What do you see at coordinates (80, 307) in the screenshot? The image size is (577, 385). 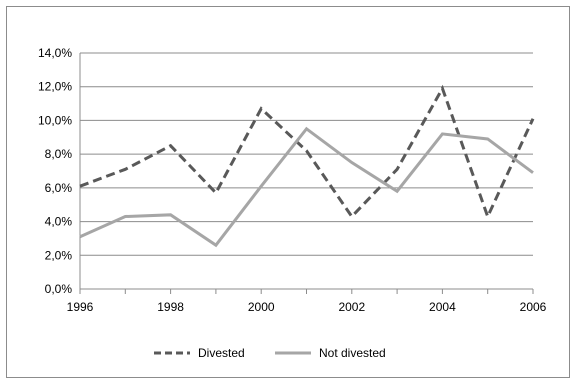 I see `x-tick-label: 1996` at bounding box center [80, 307].